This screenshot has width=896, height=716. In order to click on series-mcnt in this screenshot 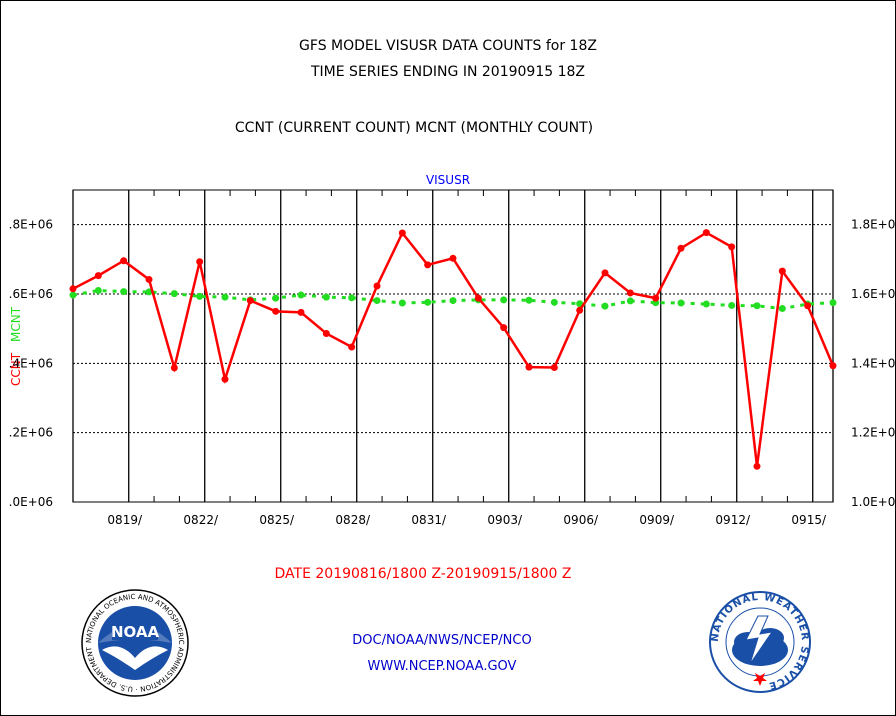, I will do `click(453, 300)`.